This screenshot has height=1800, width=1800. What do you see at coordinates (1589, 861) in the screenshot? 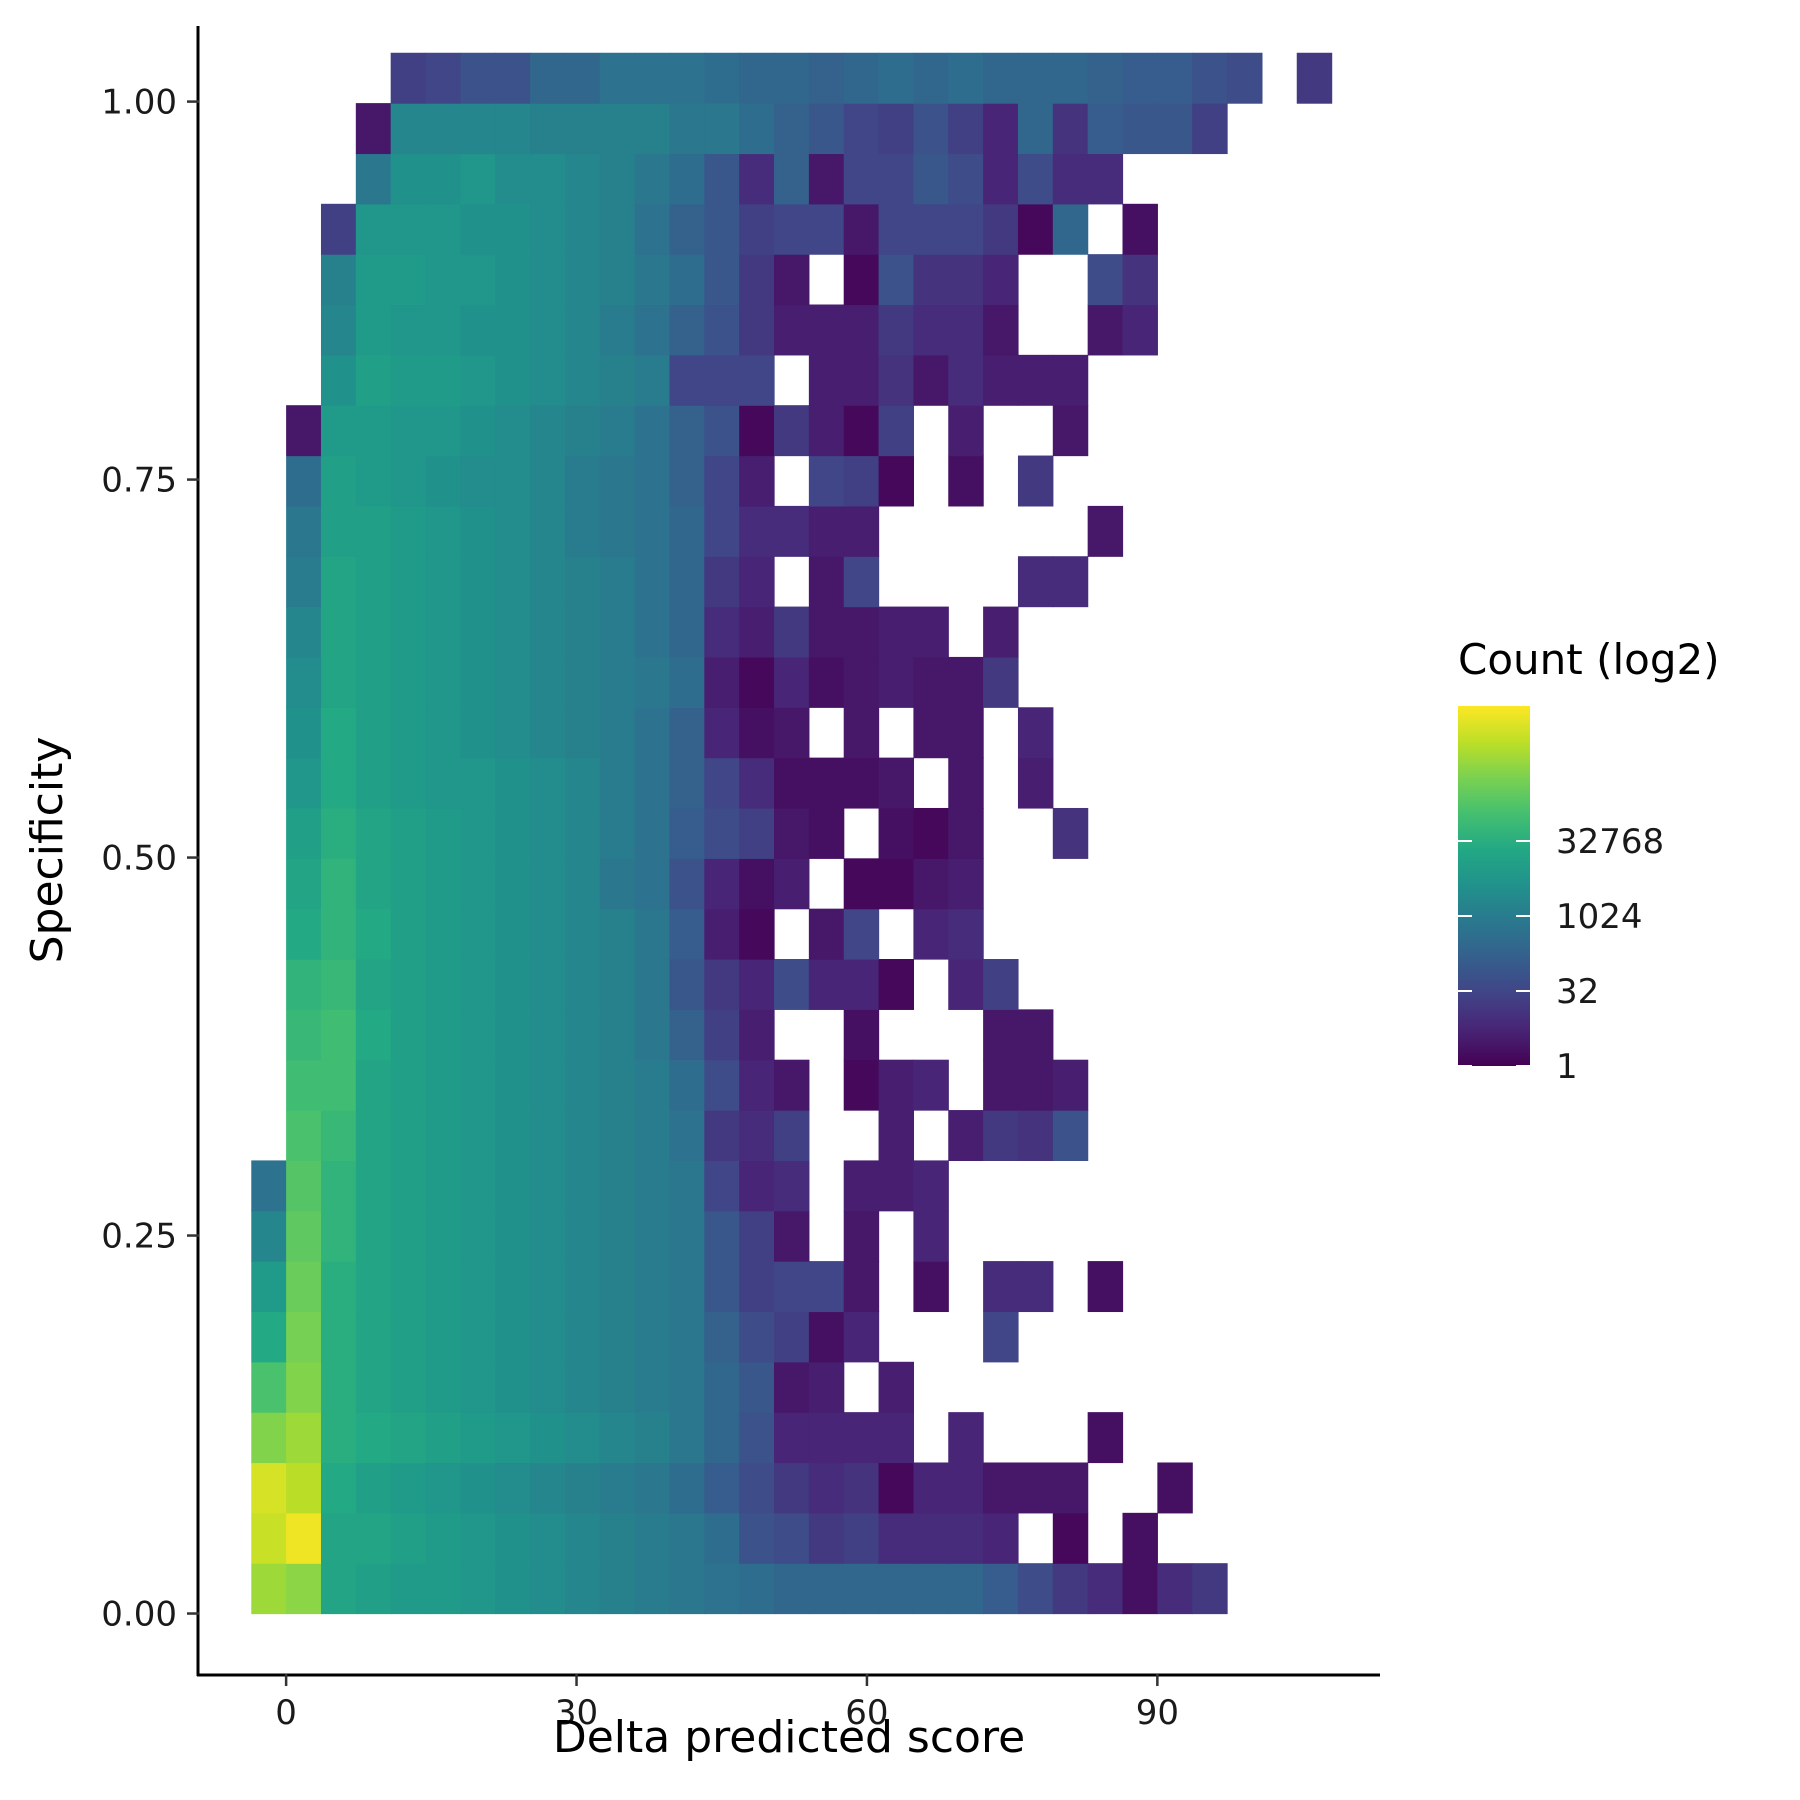
I see `color-legend: Count (log2) 1 32 1024 32768` at bounding box center [1589, 861].